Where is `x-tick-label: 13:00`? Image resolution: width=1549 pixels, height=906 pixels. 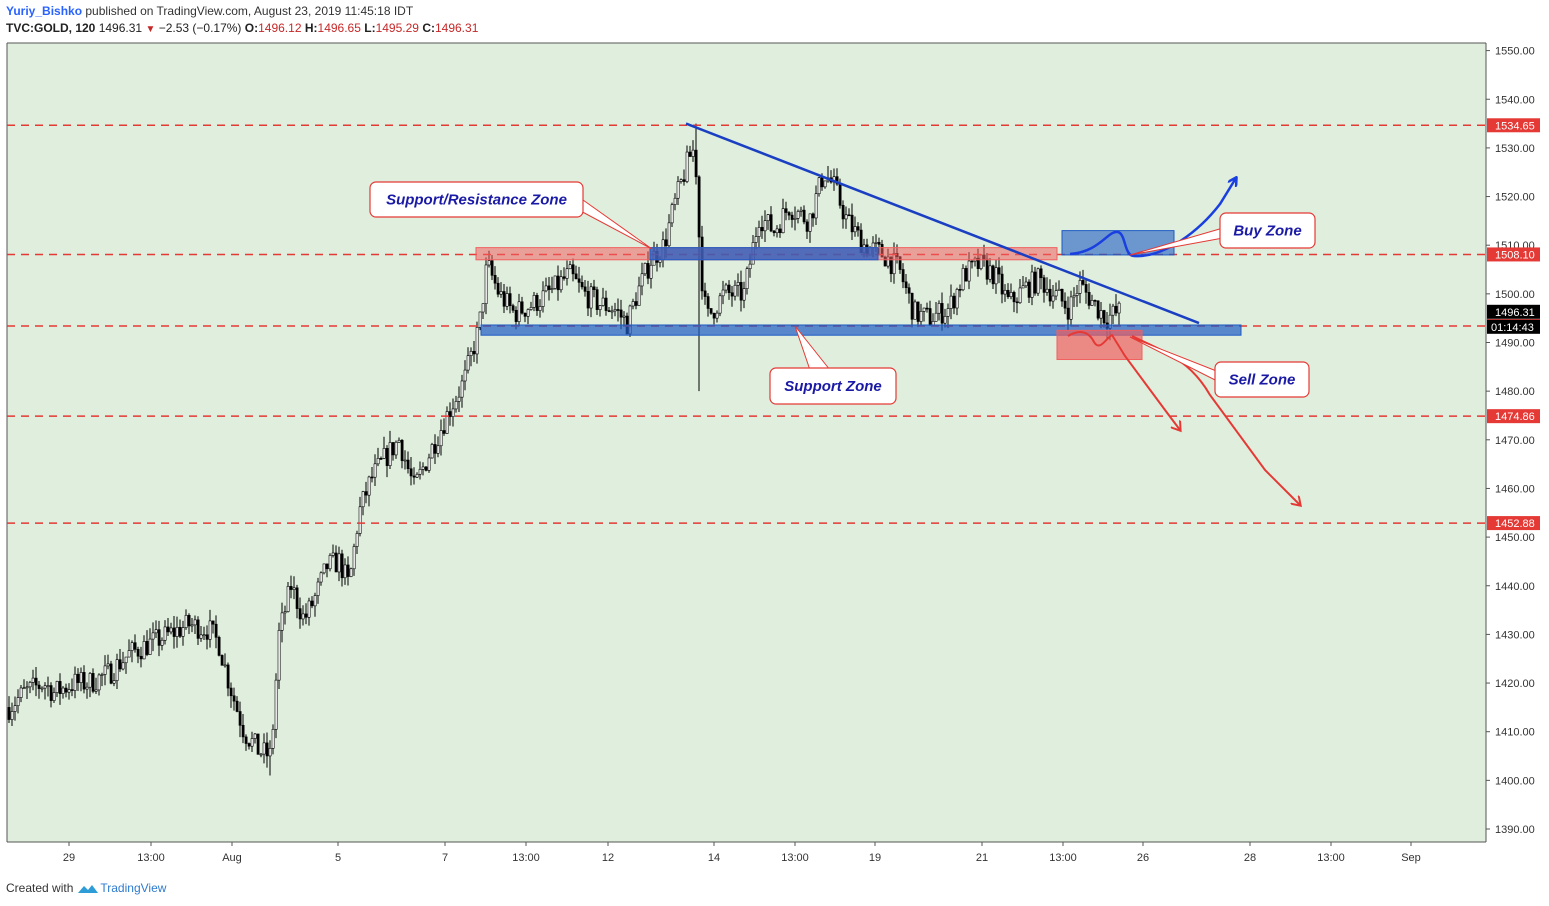 x-tick-label: 13:00 is located at coordinates (795, 858).